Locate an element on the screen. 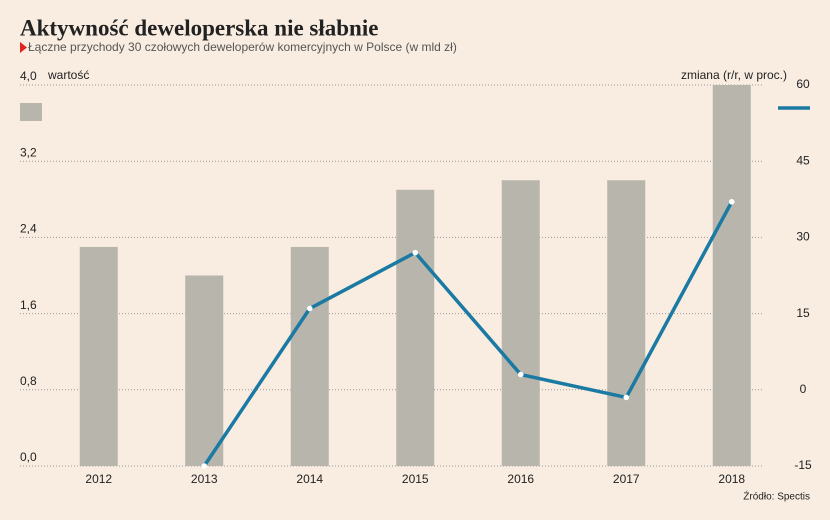 The width and height of the screenshot is (830, 520). x-tick-label: 2018 is located at coordinates (731, 479).